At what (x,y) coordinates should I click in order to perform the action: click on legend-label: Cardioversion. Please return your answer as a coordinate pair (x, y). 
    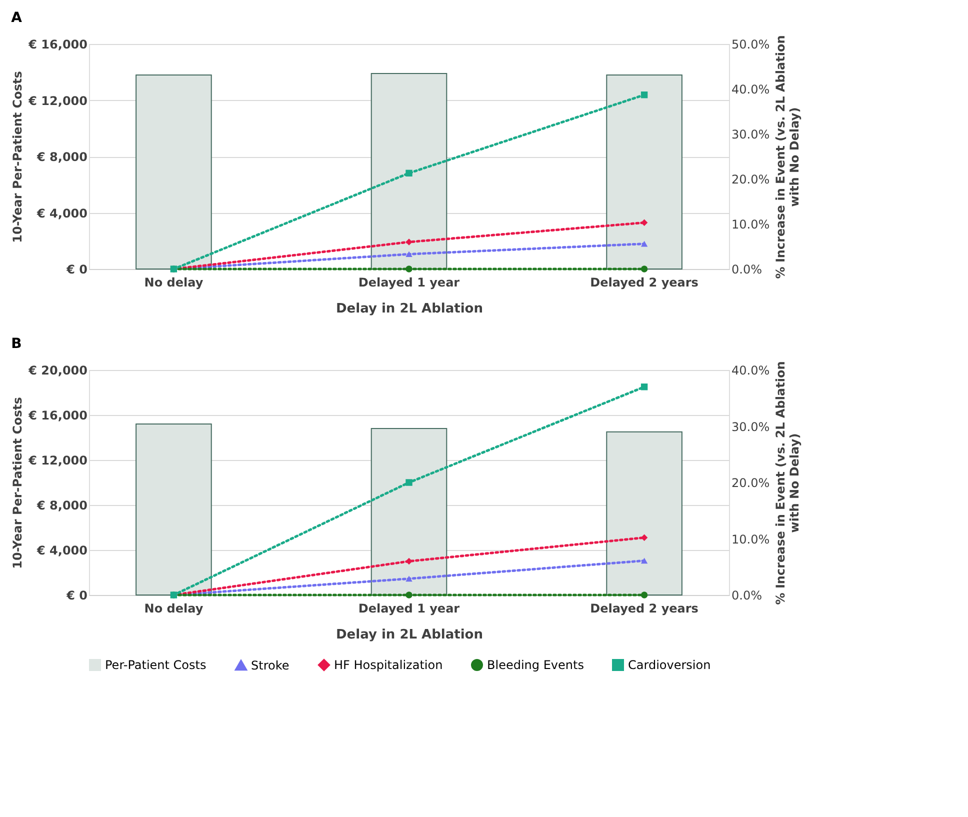
    Looking at the image, I should click on (669, 665).